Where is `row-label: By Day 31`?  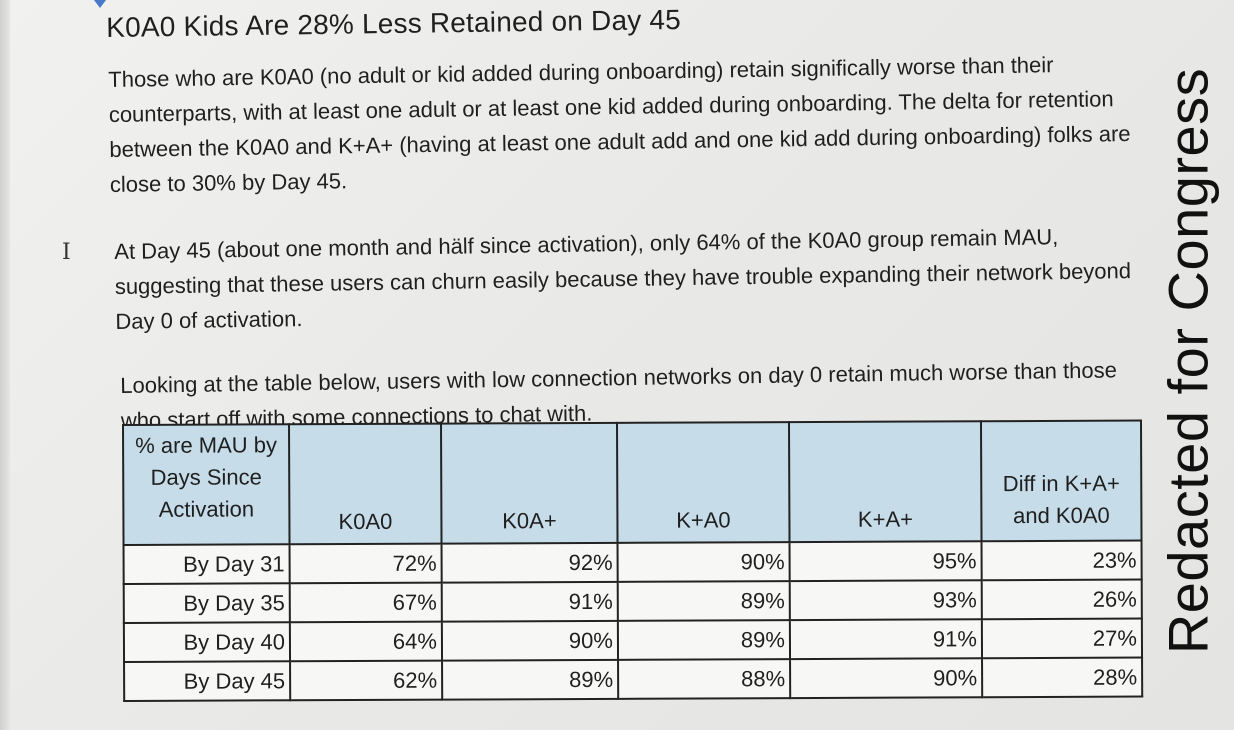
row-label: By Day 31 is located at coordinates (206, 564).